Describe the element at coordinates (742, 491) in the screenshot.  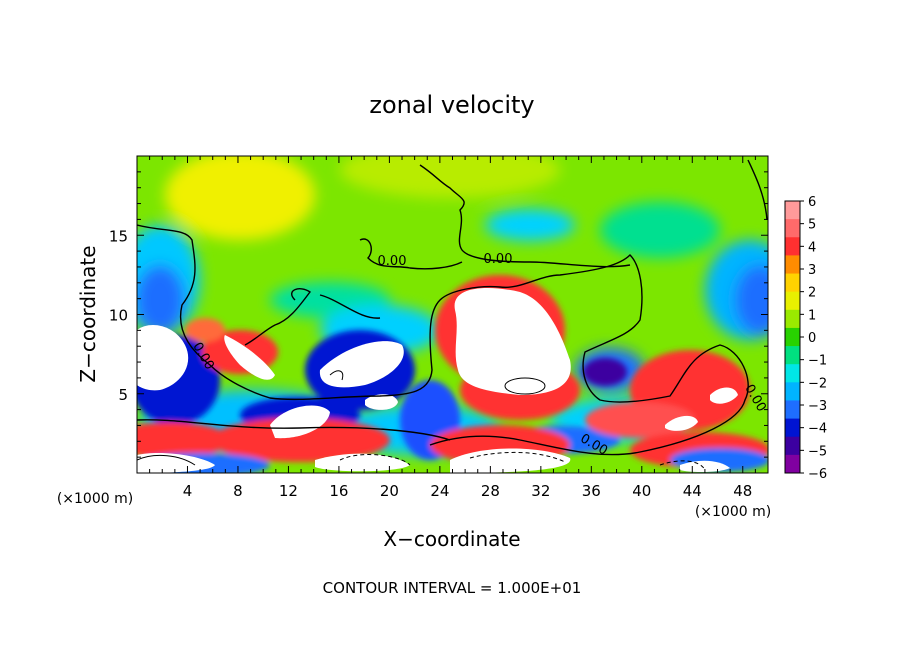
I see `x-tick-label: 48` at that location.